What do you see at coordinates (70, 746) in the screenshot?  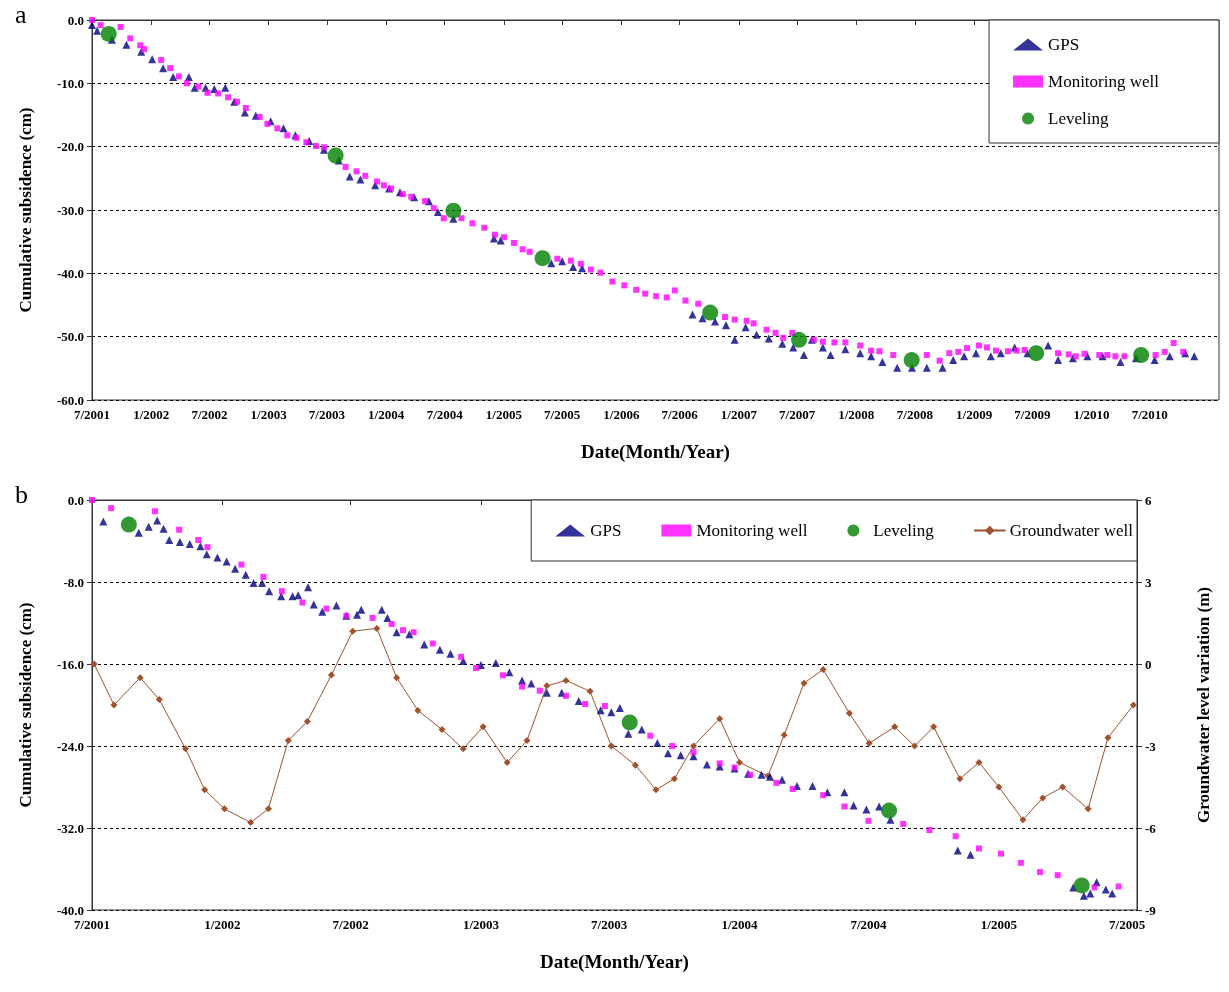 I see `y-tick-label: -24.0` at bounding box center [70, 746].